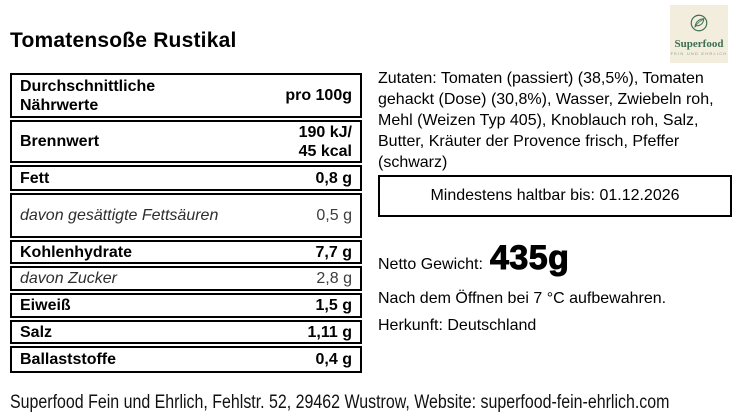 Image resolution: width=742 pixels, height=416 pixels. Describe the element at coordinates (45, 305) in the screenshot. I see `nutrition-label: Eiweiß` at that location.